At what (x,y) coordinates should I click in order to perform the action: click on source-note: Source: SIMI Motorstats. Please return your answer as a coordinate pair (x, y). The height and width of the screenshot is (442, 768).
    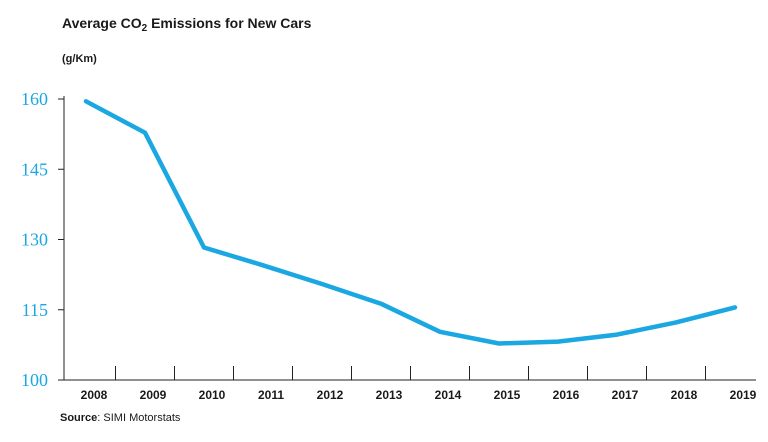
    Looking at the image, I should click on (120, 418).